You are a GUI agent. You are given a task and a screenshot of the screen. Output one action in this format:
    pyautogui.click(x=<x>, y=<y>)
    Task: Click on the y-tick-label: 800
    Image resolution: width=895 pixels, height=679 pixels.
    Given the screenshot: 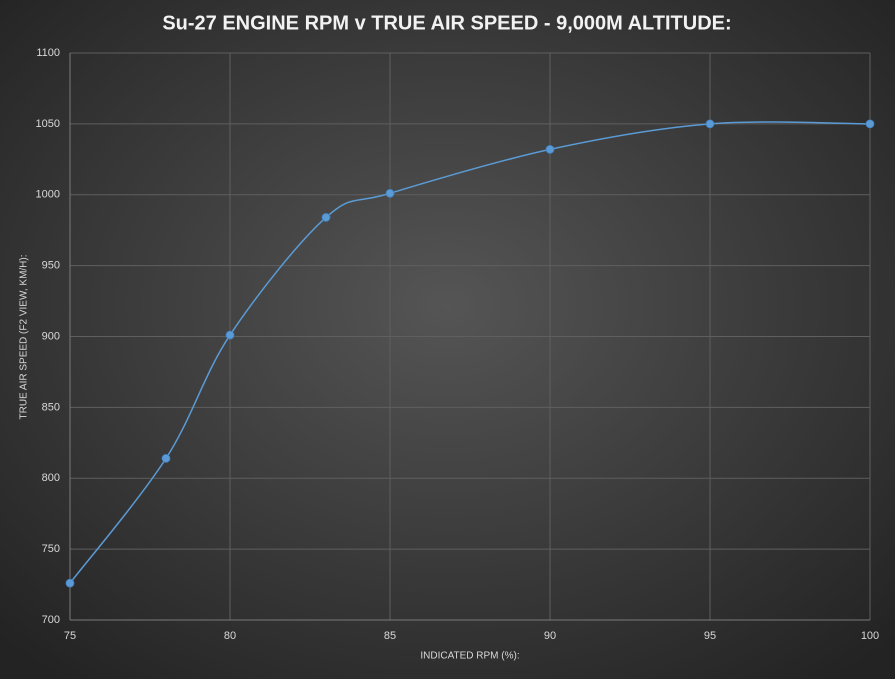 What is the action you would take?
    pyautogui.click(x=51, y=478)
    